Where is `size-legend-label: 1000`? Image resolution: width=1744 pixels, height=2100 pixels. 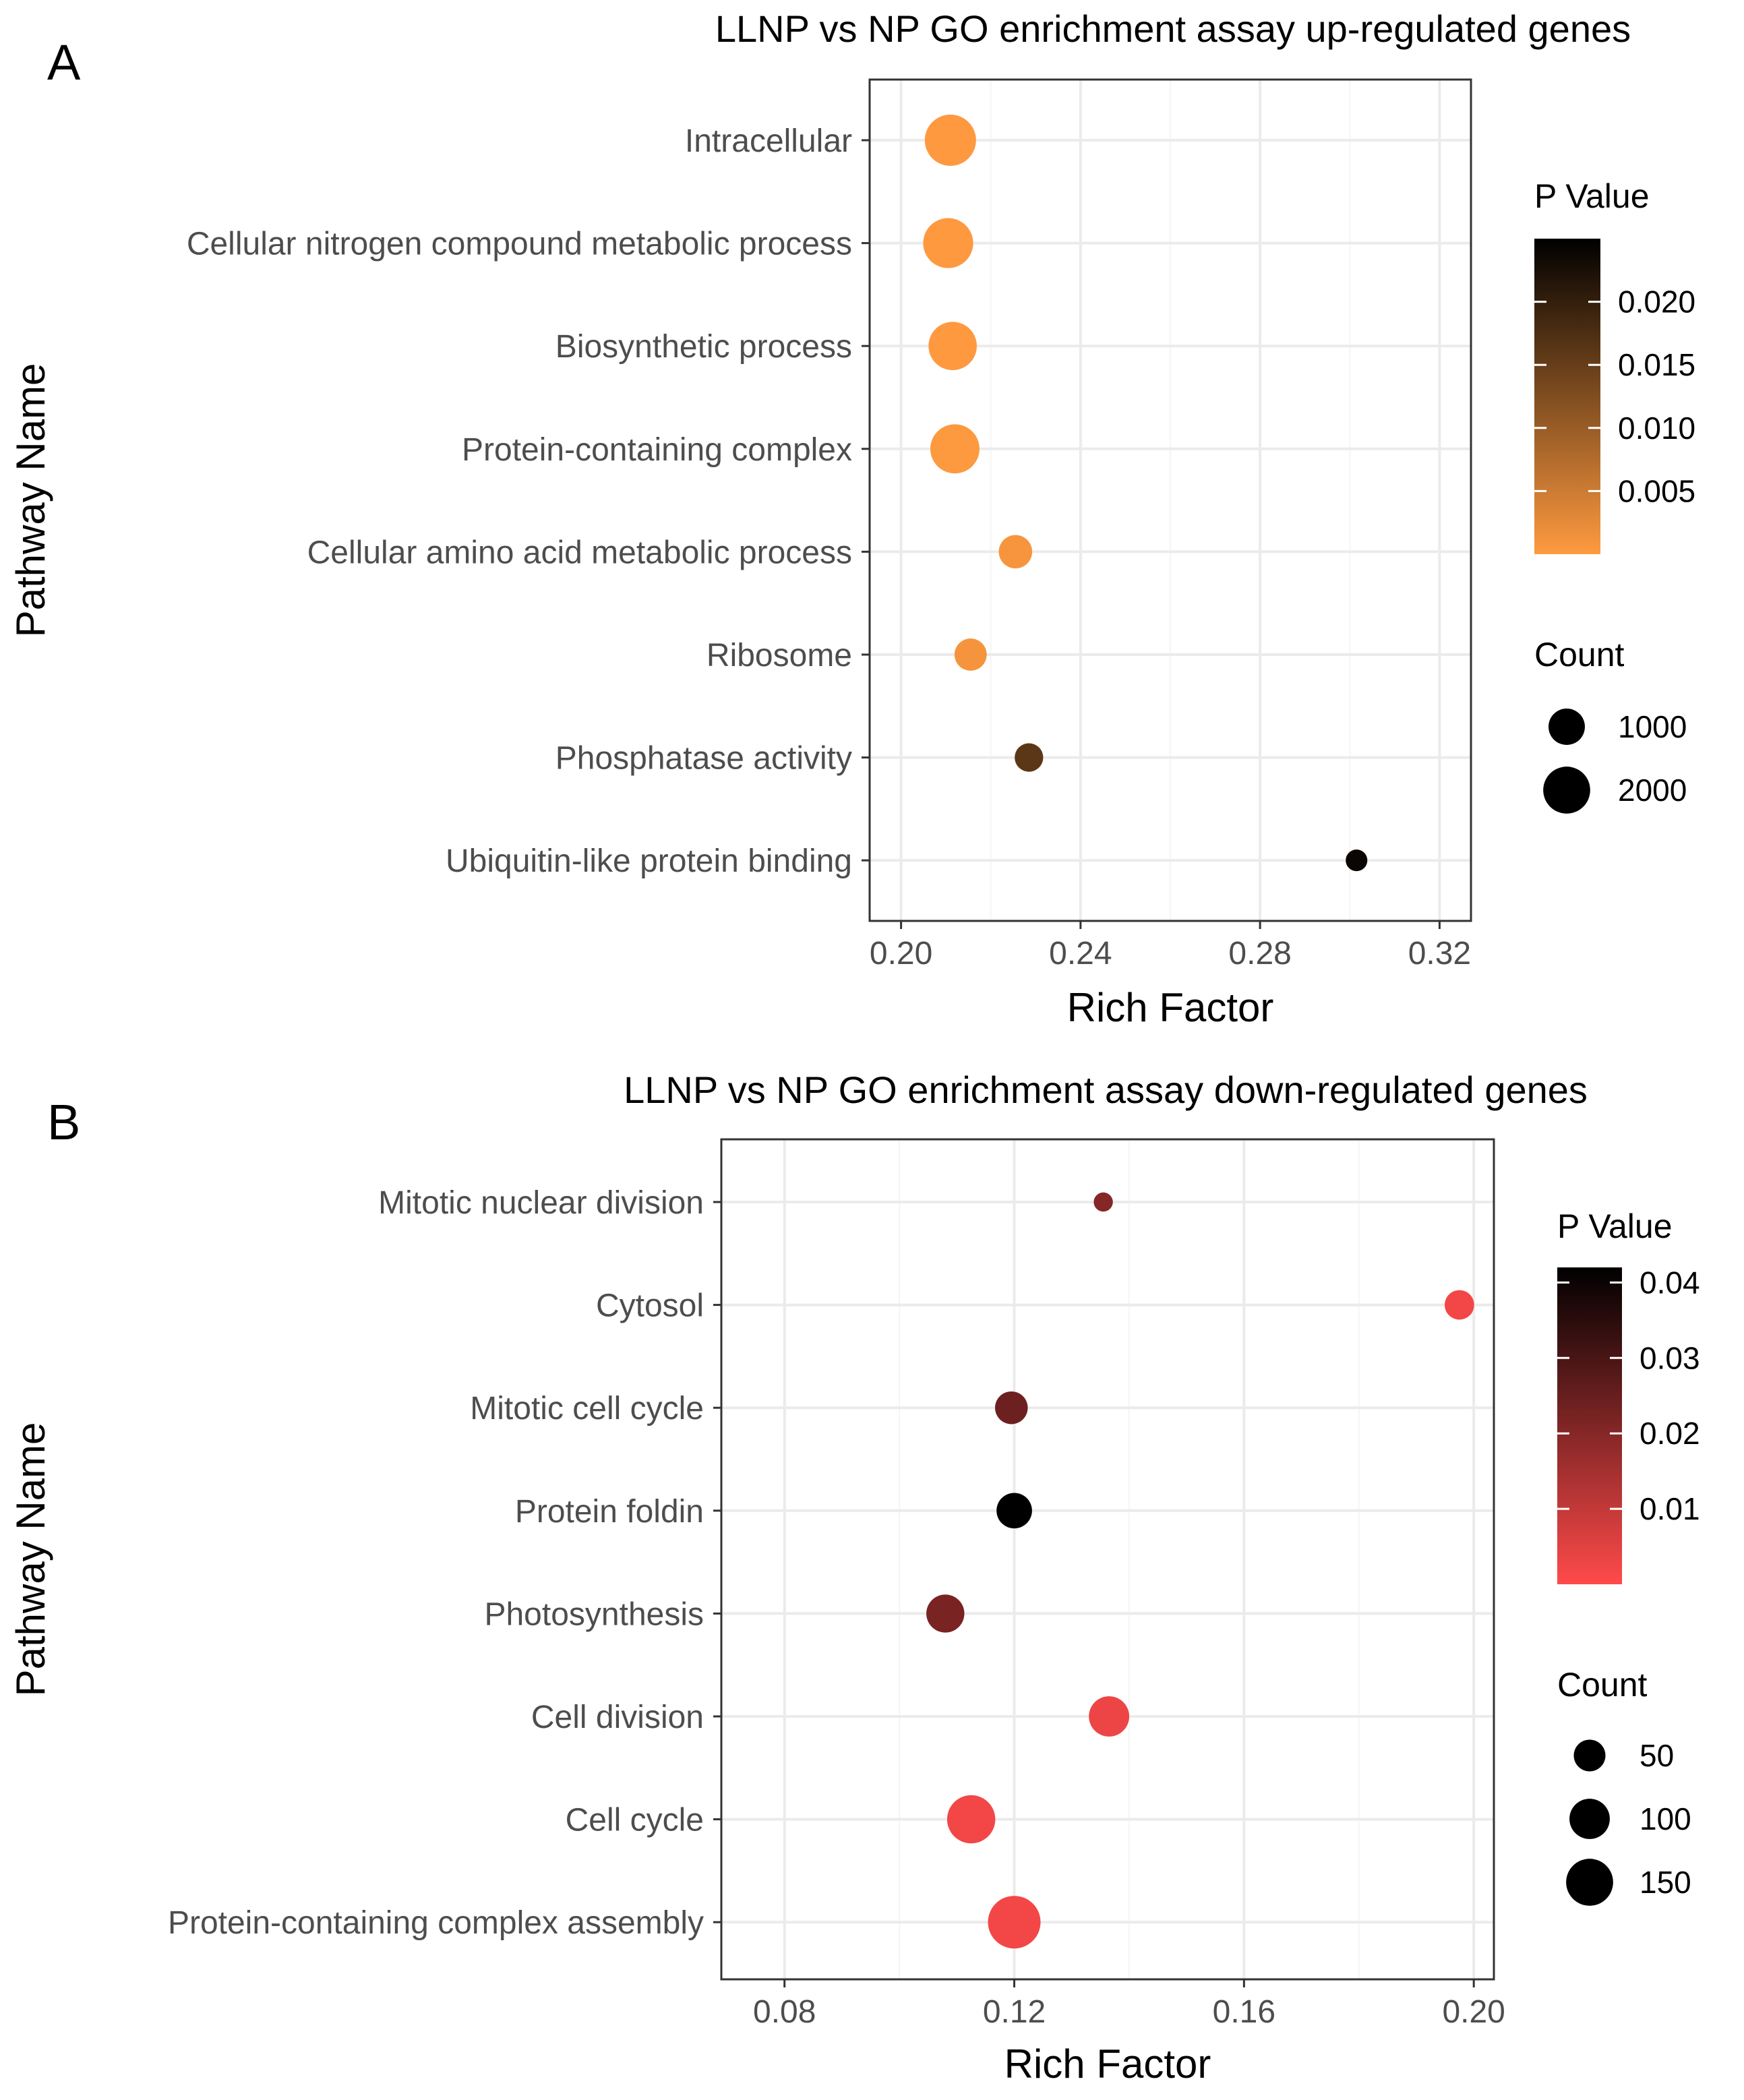 size-legend-label: 1000 is located at coordinates (1652, 726).